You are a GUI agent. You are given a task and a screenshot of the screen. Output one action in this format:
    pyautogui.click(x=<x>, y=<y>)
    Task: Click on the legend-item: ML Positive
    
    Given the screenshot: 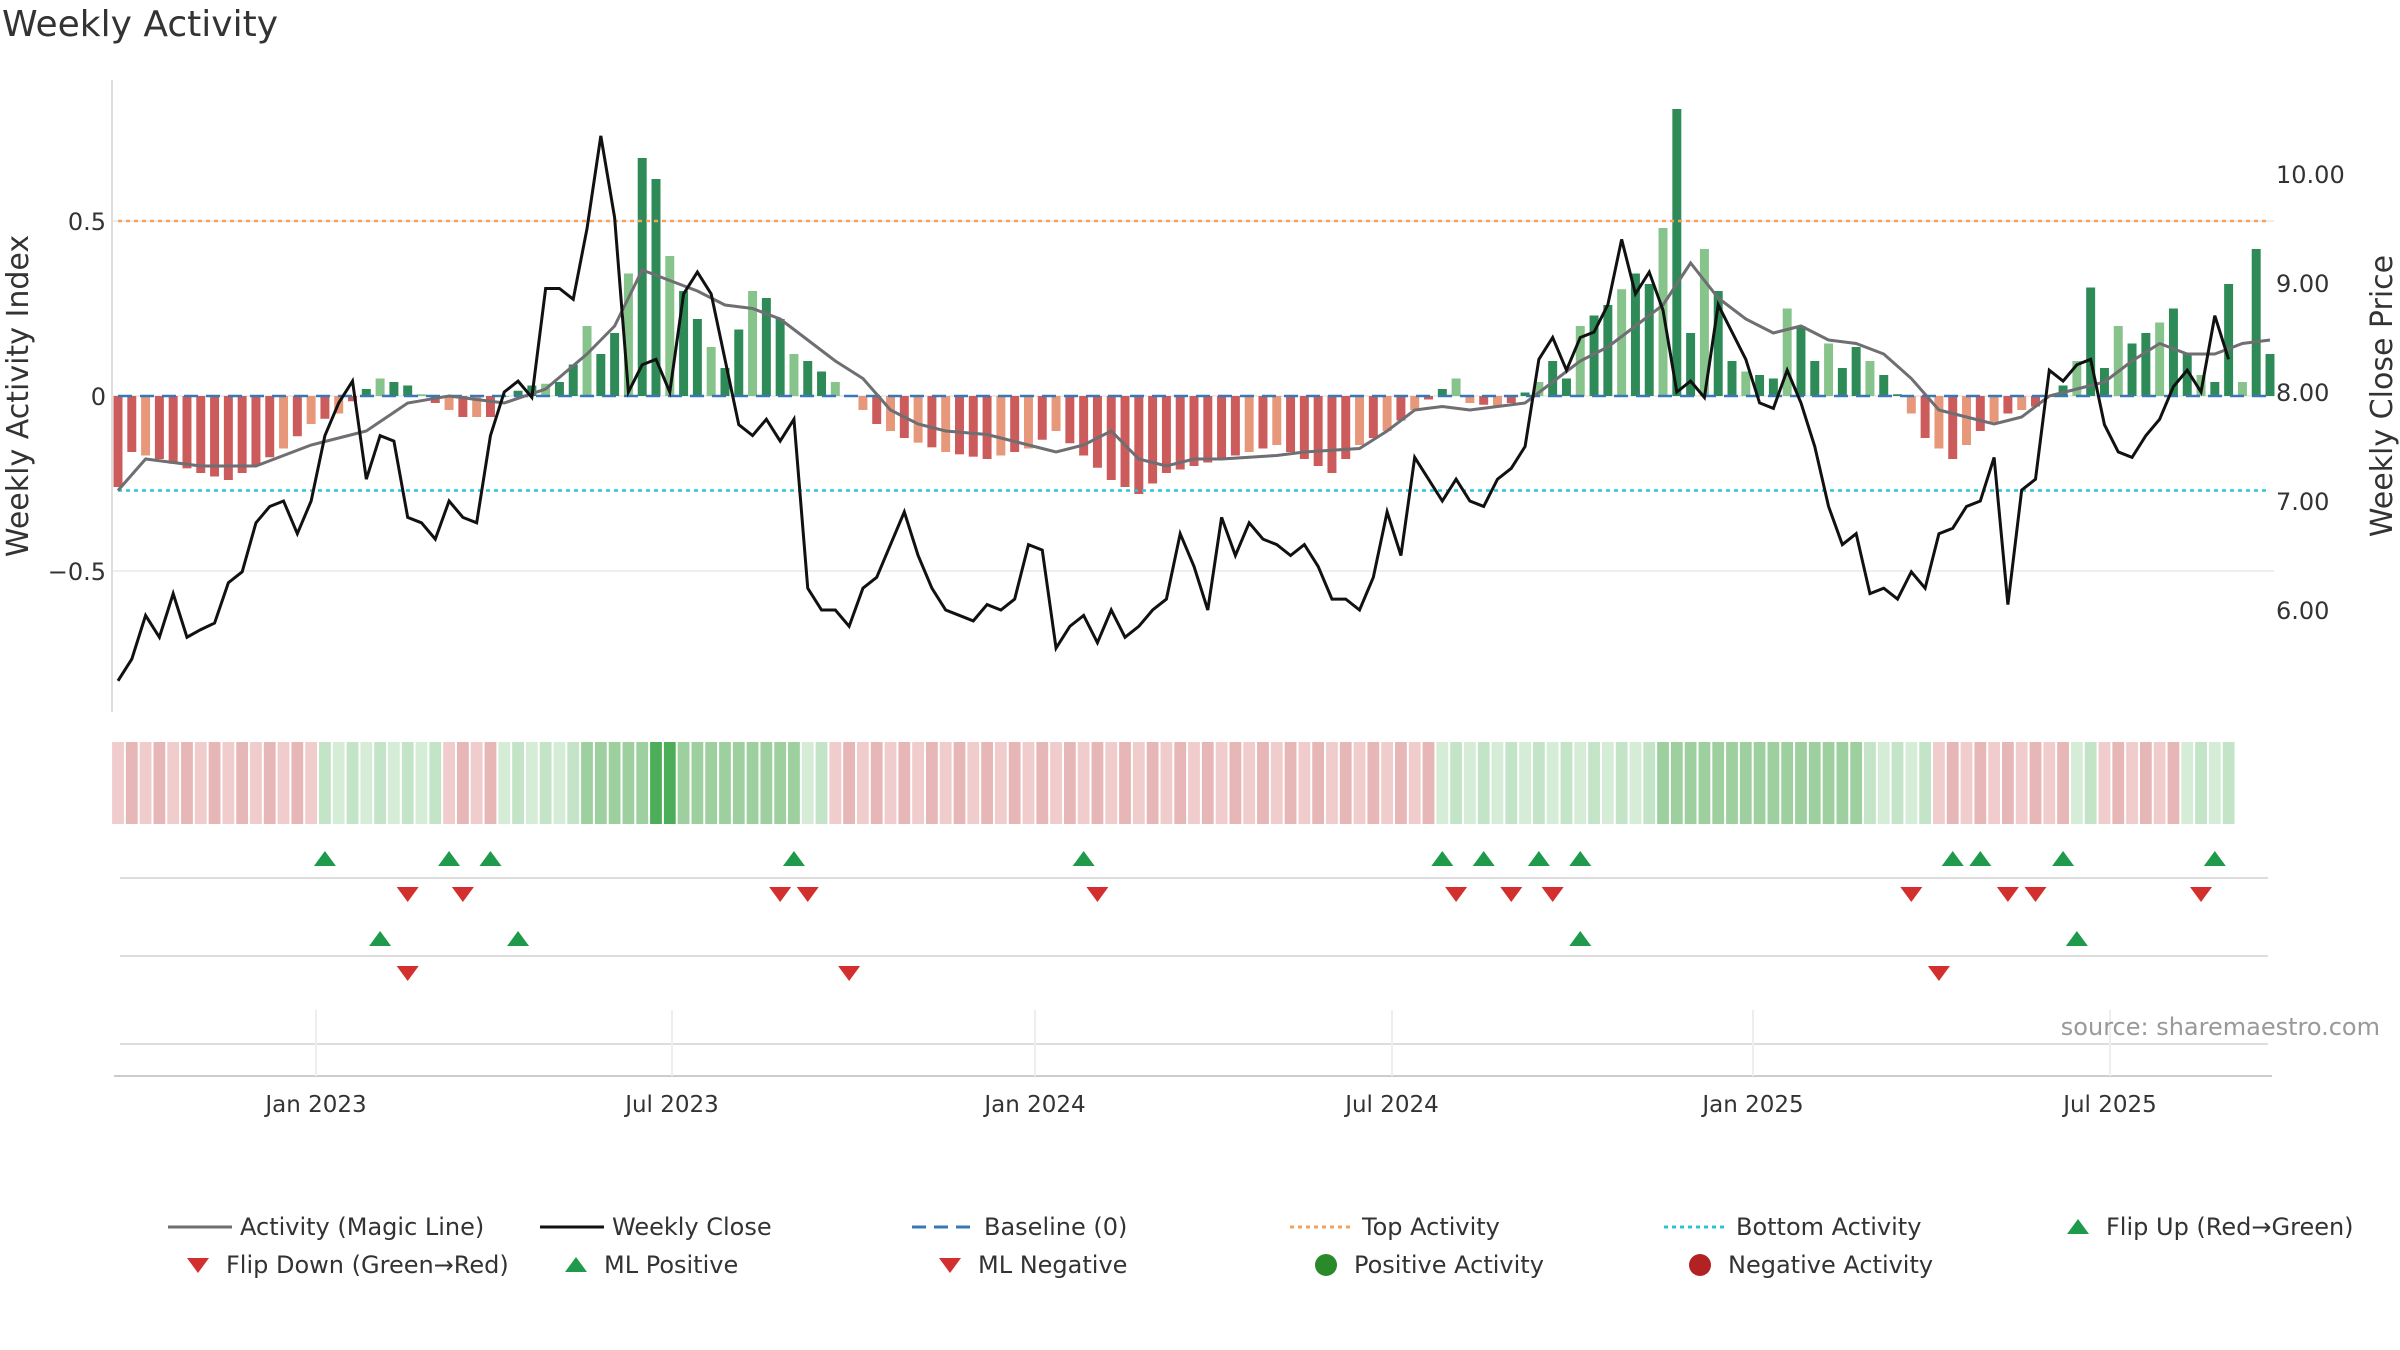 What is the action you would take?
    pyautogui.click(x=647, y=1265)
    